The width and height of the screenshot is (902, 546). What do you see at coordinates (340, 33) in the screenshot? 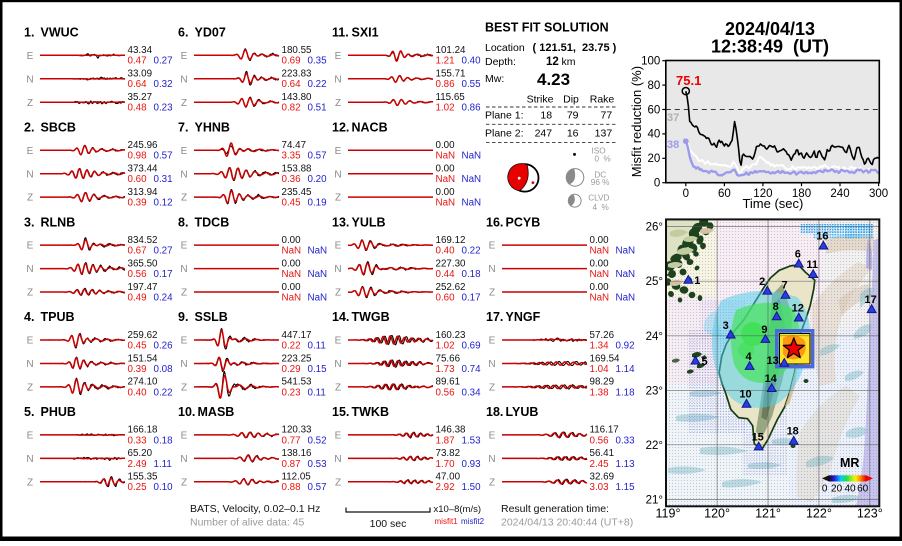
I see `svg-text: 11.` at bounding box center [340, 33].